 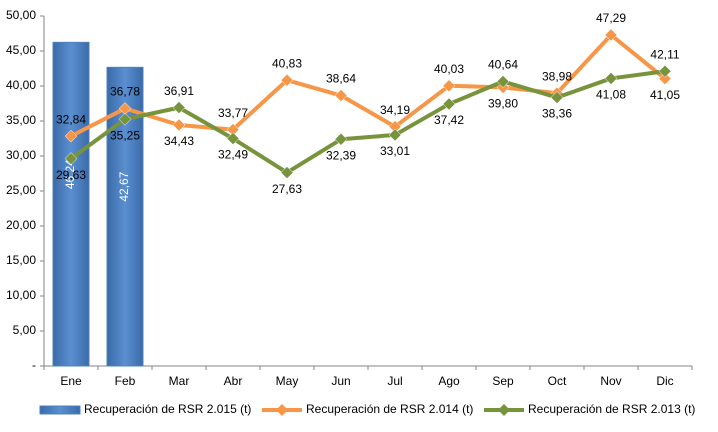 I want to click on line-value-label: 35,25, so click(x=125, y=135).